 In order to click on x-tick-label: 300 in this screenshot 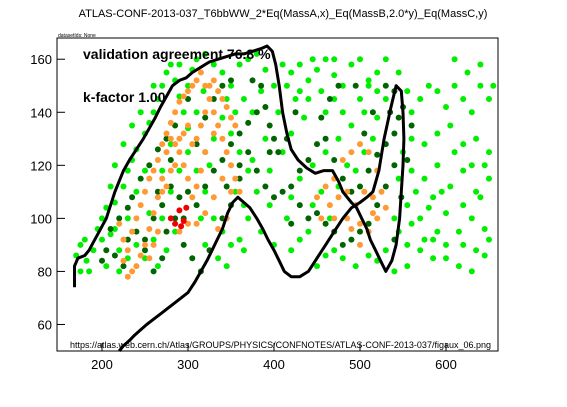, I will do `click(188, 364)`.